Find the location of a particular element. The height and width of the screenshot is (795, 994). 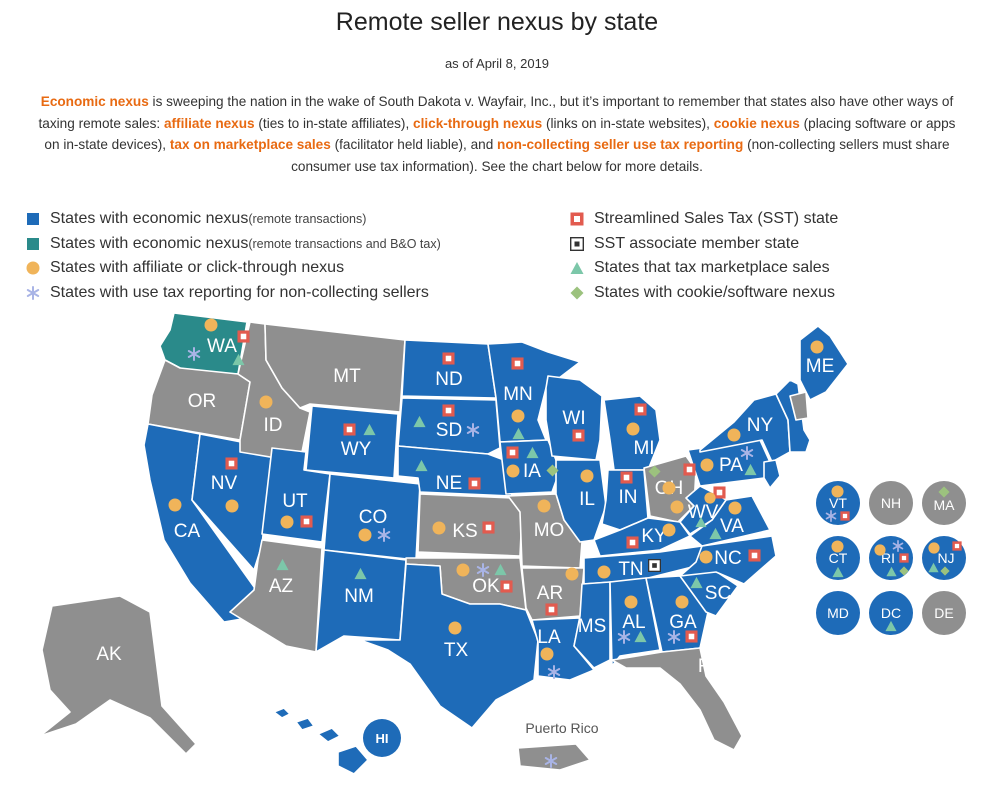

use-tax-reporting-term: non-collecting seller use tax reporting is located at coordinates (620, 144).